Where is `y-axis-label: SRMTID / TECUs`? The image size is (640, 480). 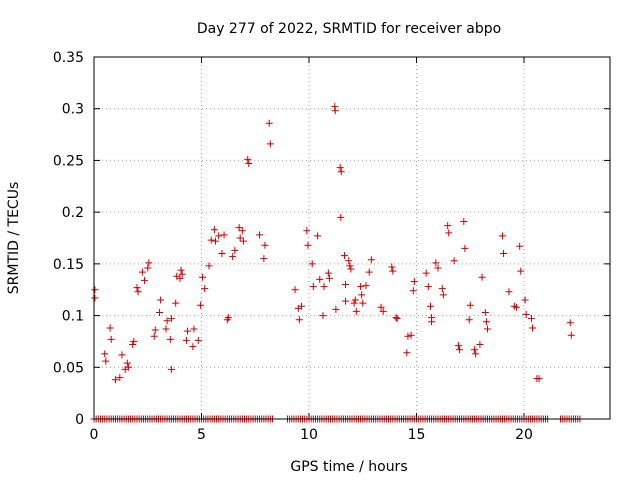 y-axis-label: SRMTID / TECUs is located at coordinates (14, 238).